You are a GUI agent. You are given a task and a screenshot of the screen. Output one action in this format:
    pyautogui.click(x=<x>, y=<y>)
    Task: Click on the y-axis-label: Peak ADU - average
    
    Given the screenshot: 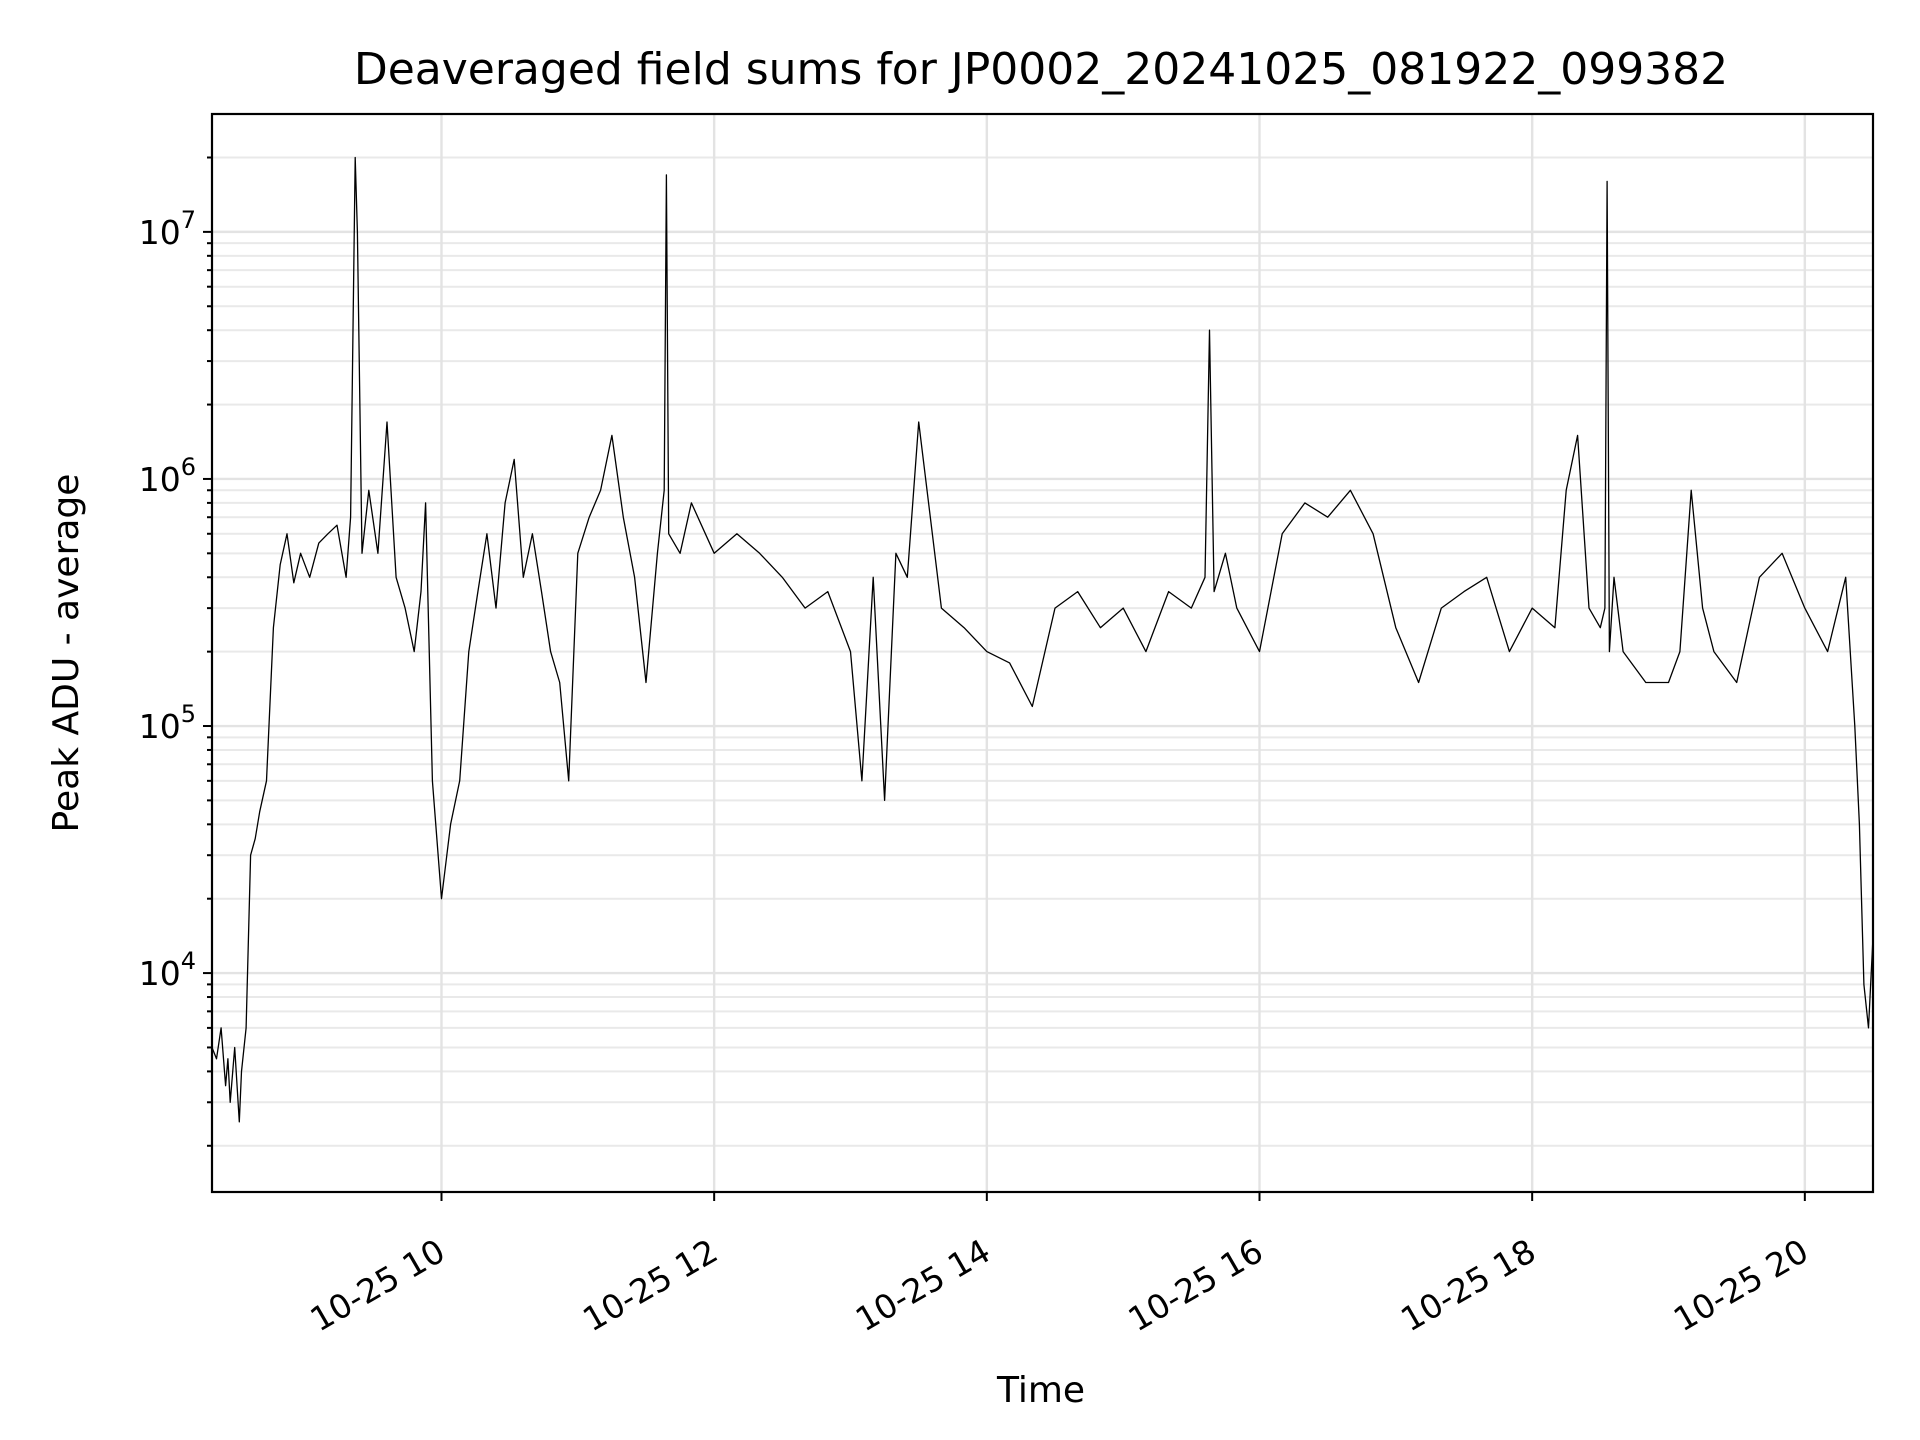 What is the action you would take?
    pyautogui.click(x=66, y=653)
    